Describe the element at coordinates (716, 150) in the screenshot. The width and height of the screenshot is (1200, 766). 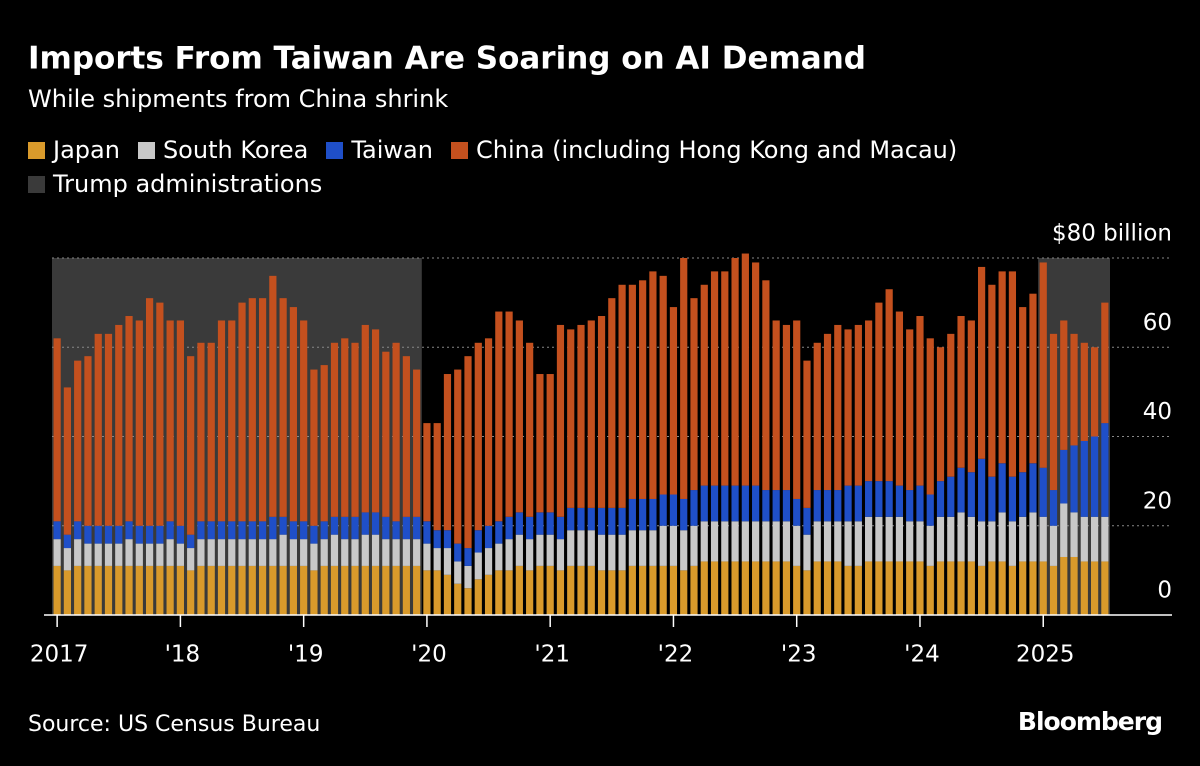
I see `legend-label: China (including Hong Kong and Macau)` at that location.